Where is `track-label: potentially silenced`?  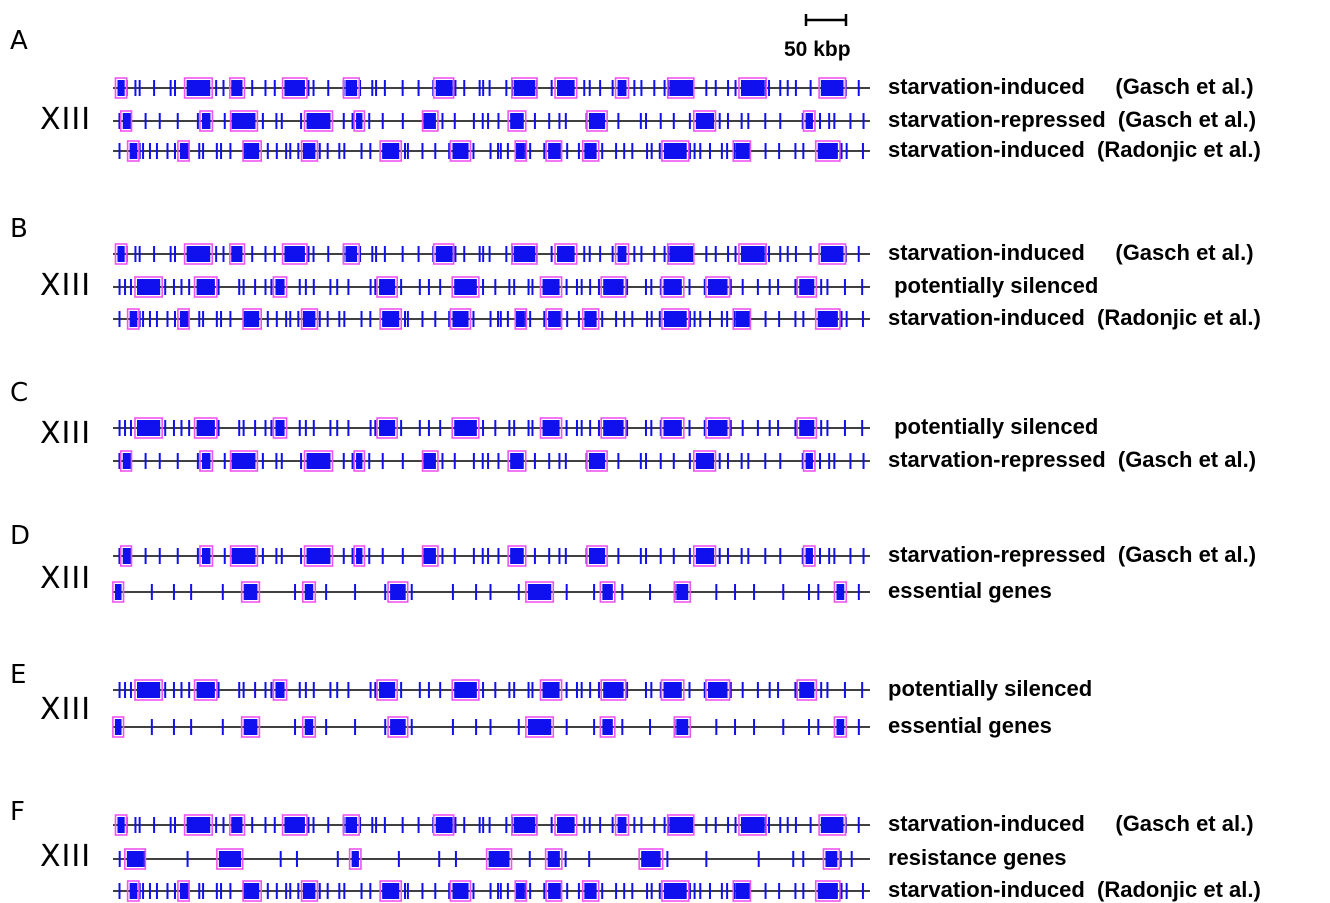 track-label: potentially silenced is located at coordinates (993, 285).